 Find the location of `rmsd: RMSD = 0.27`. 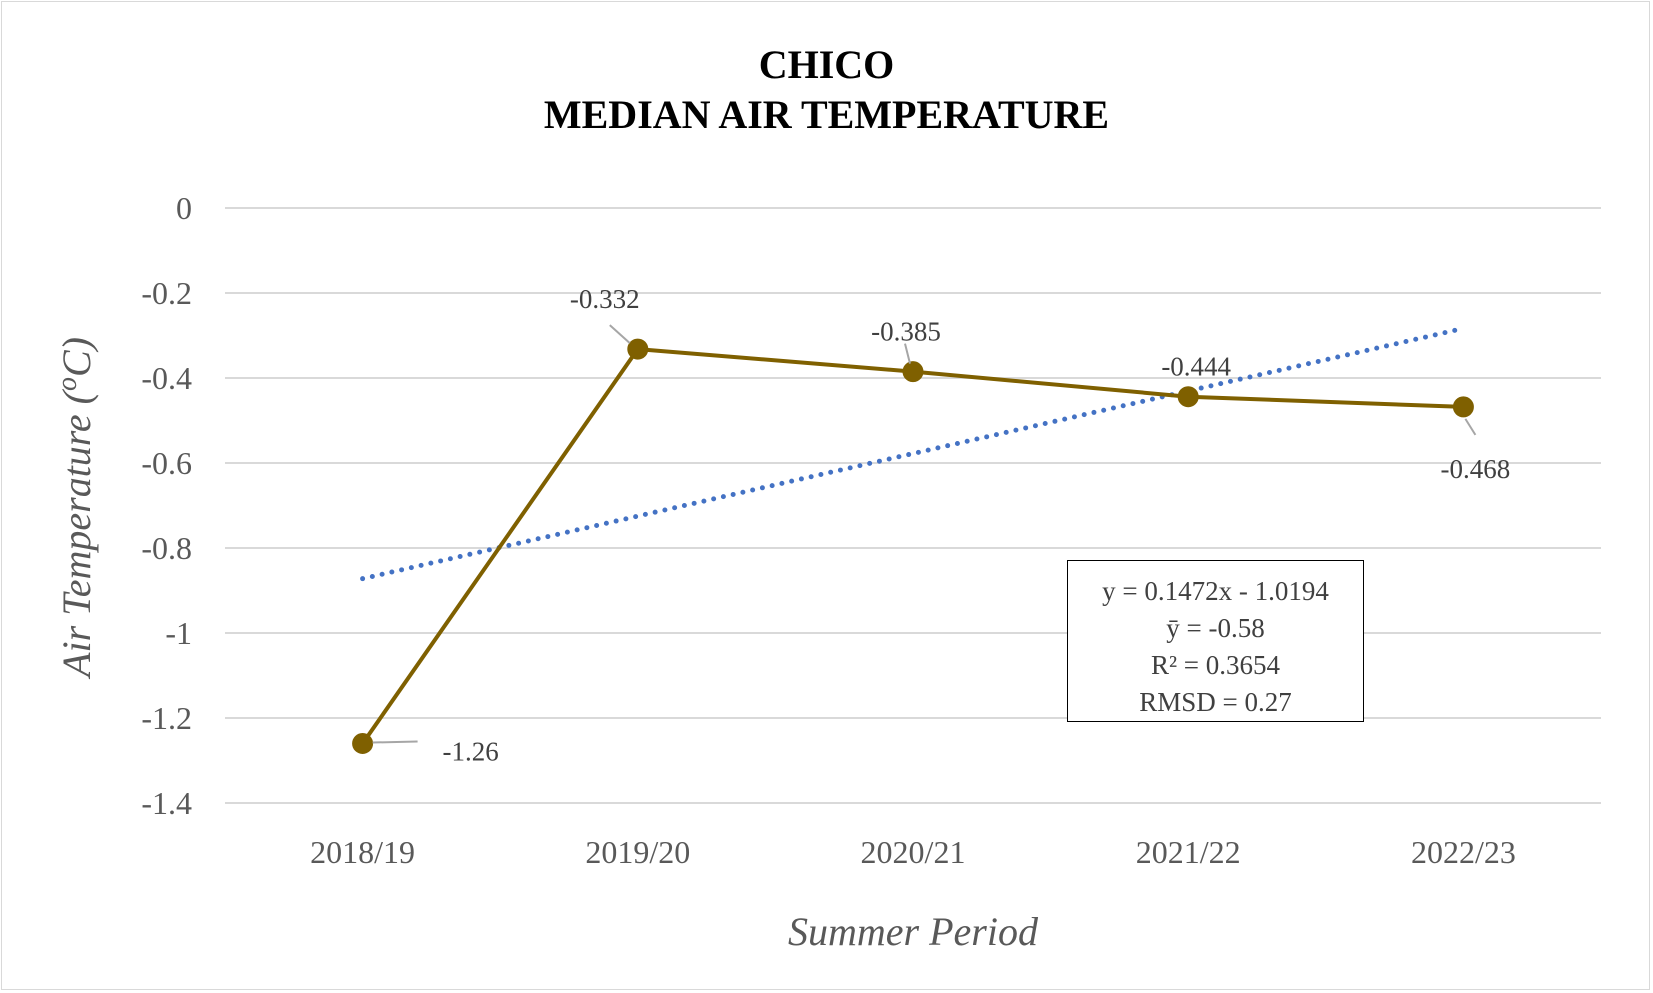

rmsd: RMSD = 0.27 is located at coordinates (1215, 702).